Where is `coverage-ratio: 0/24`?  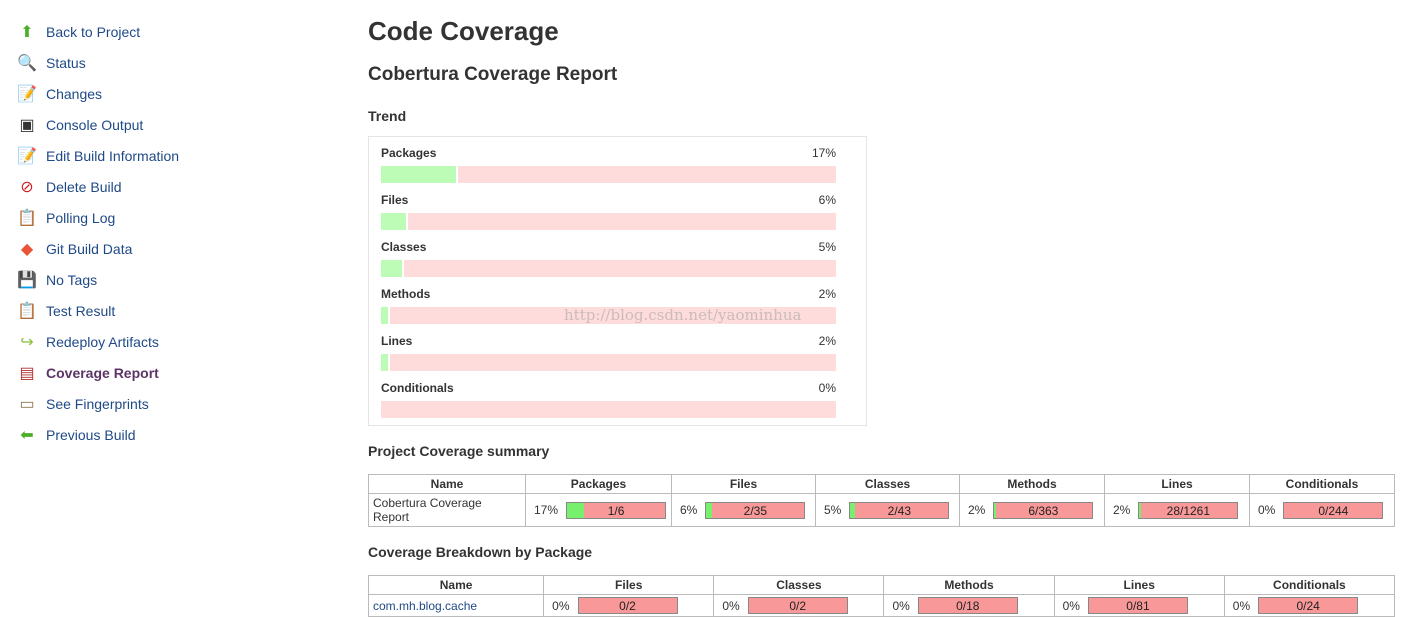 coverage-ratio: 0/24 is located at coordinates (1308, 606).